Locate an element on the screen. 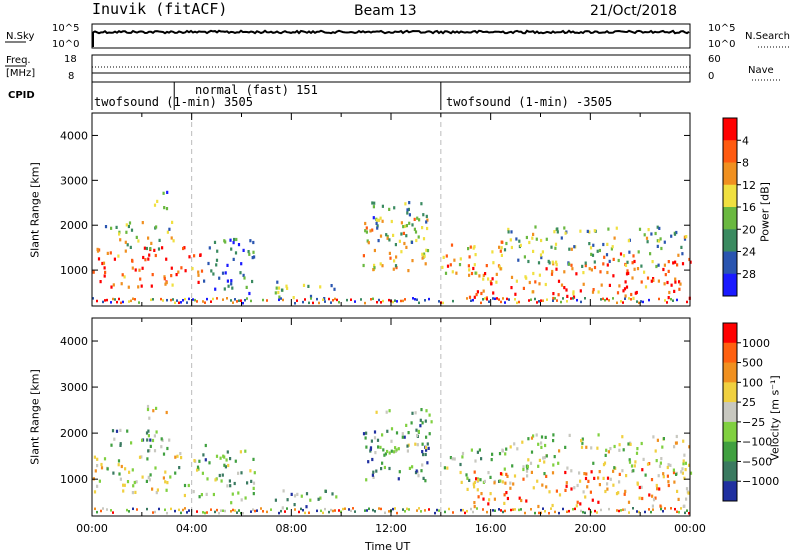 The height and width of the screenshot is (554, 800). power-colorbar-tick-label: 24 is located at coordinates (749, 252).